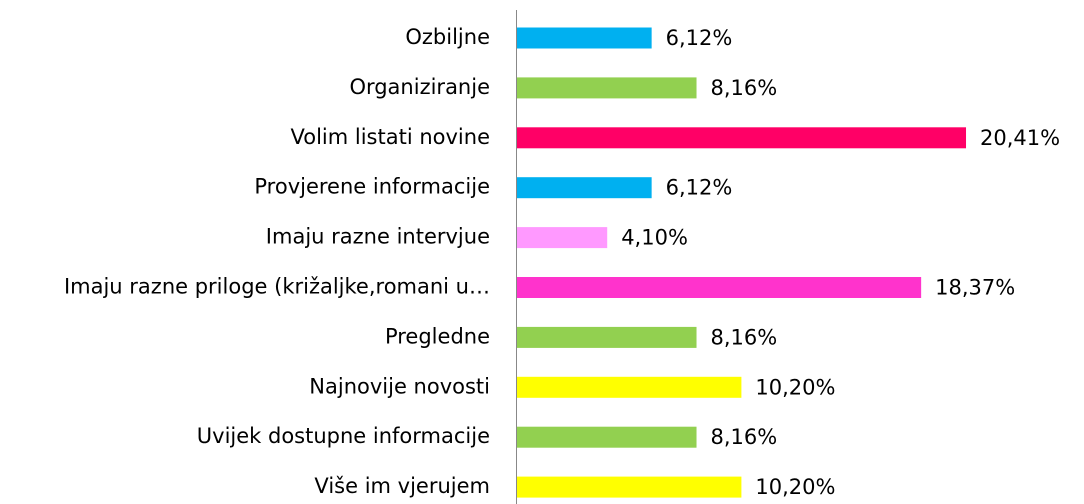  What do you see at coordinates (654, 238) in the screenshot?
I see `value-label: 4,10%` at bounding box center [654, 238].